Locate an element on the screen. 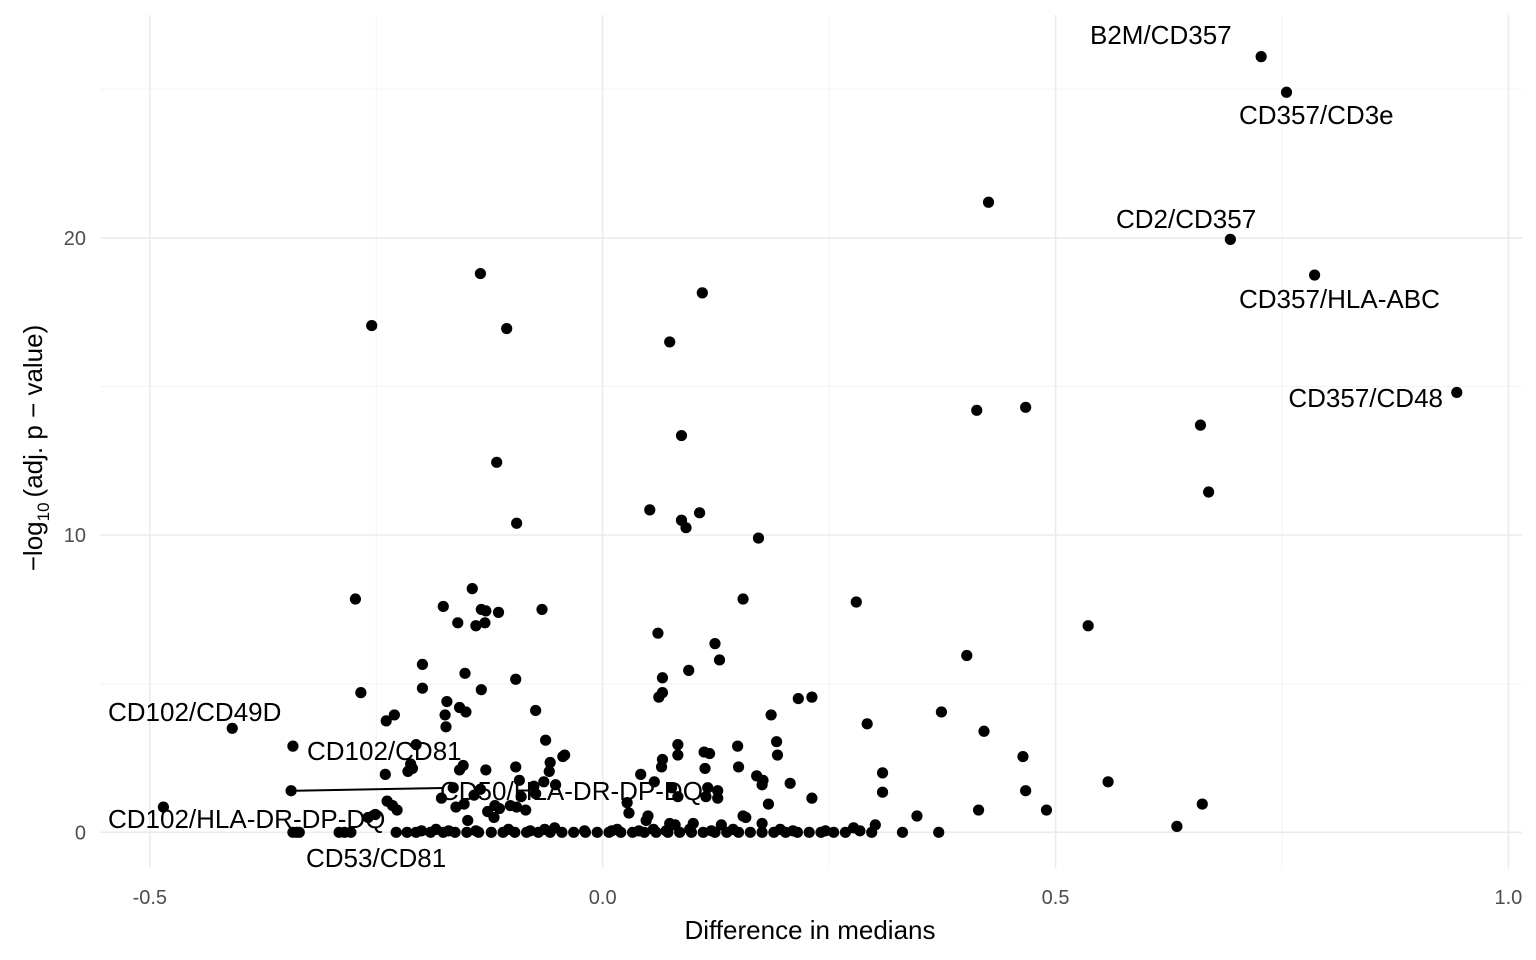  point-label: CD357/CD3e is located at coordinates (1316, 115).